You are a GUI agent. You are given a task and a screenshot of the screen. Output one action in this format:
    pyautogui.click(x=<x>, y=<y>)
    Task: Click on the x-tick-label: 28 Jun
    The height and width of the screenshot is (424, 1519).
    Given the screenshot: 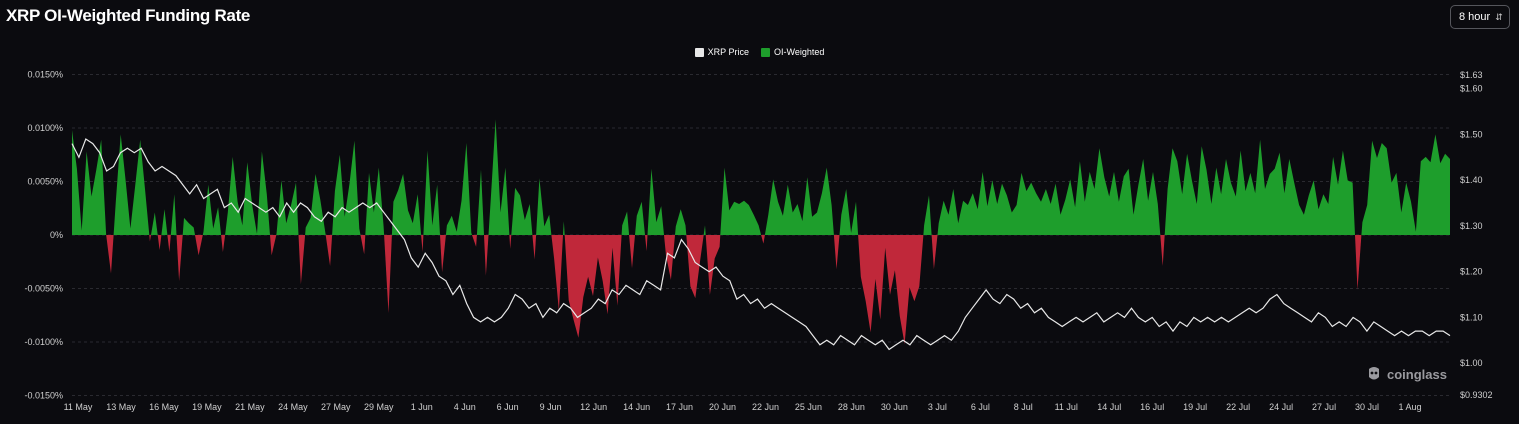 What is the action you would take?
    pyautogui.click(x=851, y=407)
    